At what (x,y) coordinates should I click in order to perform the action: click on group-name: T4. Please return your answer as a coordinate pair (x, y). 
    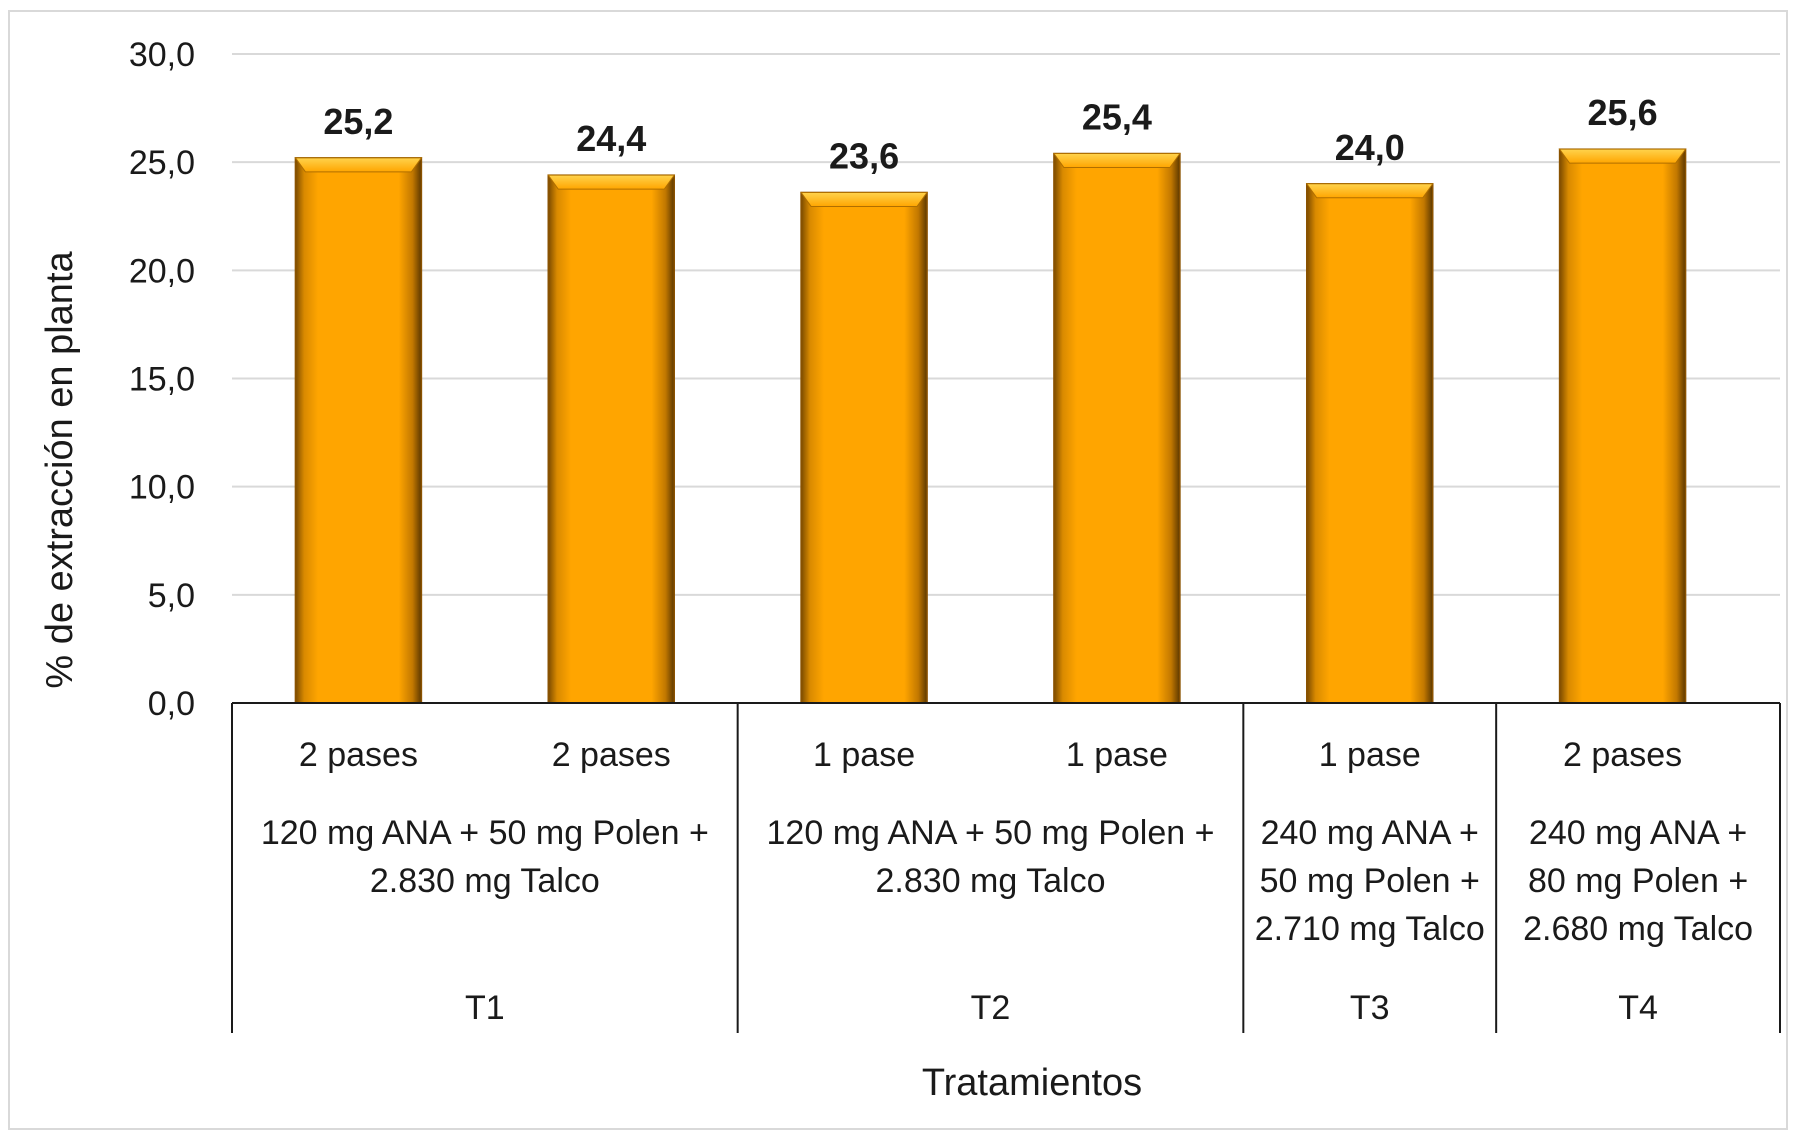
    Looking at the image, I should click on (1638, 1008).